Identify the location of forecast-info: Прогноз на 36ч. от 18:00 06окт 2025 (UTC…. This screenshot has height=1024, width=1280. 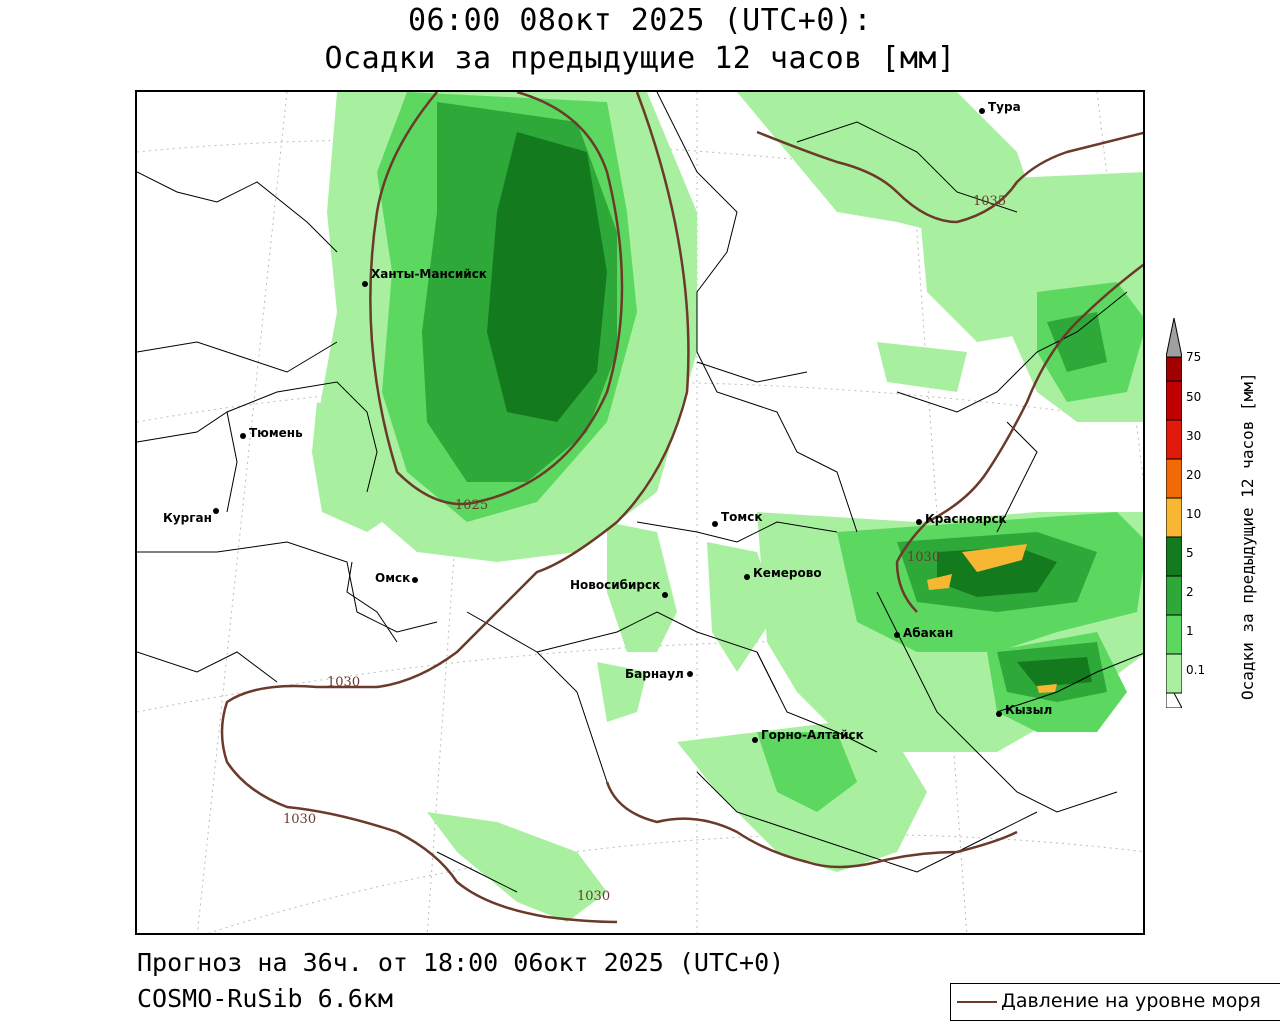
(461, 962).